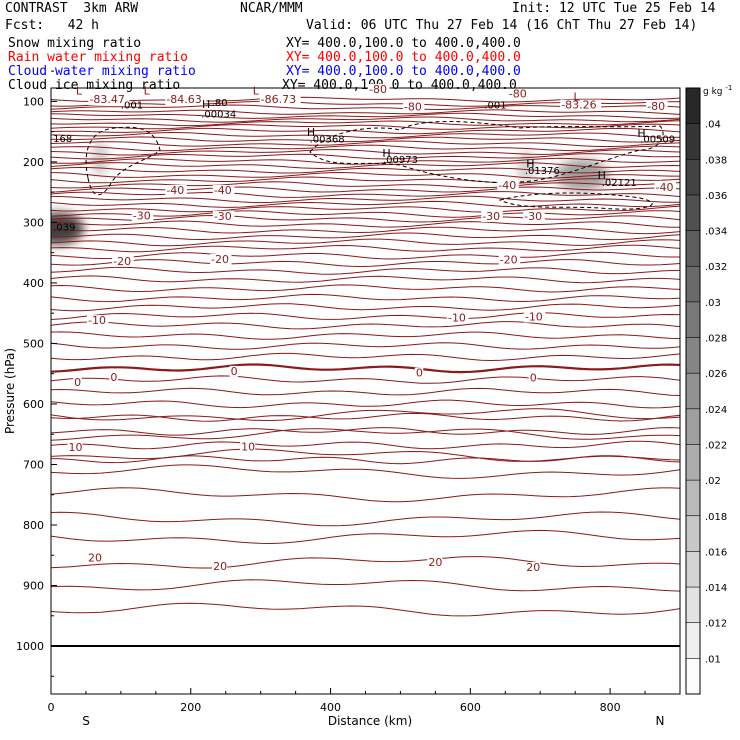 Image resolution: width=740 pixels, height=740 pixels. I want to click on y-tick-label: 100, so click(33, 101).